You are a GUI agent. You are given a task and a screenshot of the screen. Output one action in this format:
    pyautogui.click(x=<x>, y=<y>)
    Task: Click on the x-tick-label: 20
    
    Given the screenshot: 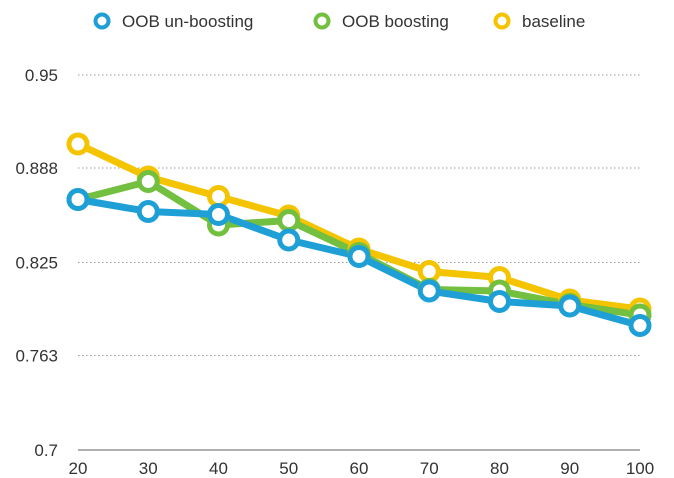 What is the action you would take?
    pyautogui.click(x=78, y=468)
    